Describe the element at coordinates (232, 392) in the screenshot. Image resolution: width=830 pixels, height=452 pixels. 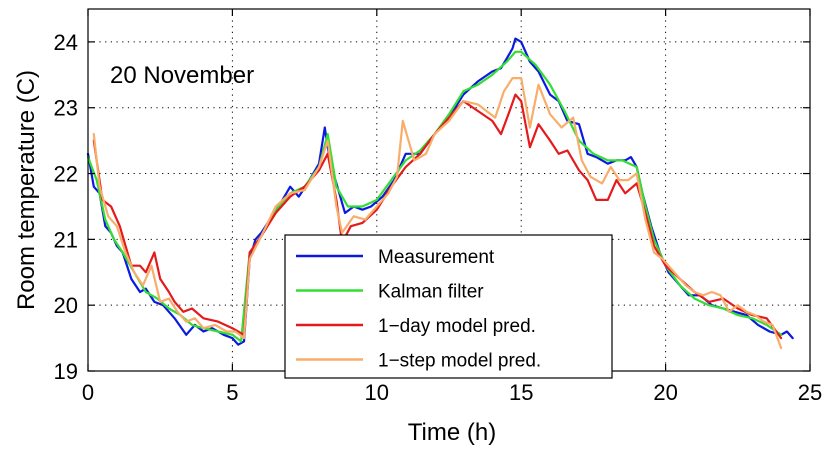
I see `x-tick-label: 5` at that location.